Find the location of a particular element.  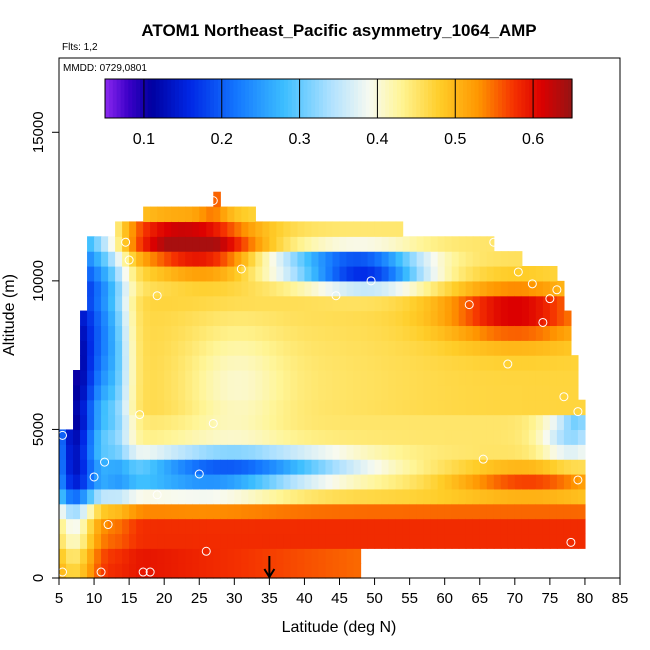

profile-point is located at coordinates (557, 290).